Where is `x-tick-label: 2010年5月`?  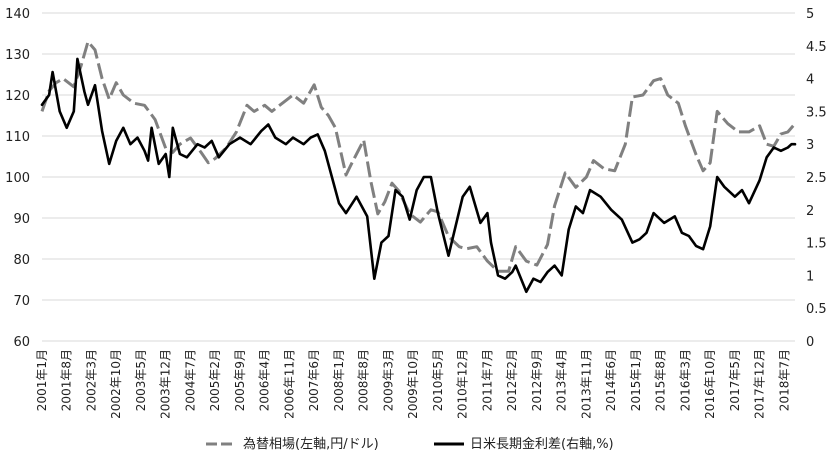 x-tick-label: 2010年5月 is located at coordinates (438, 380).